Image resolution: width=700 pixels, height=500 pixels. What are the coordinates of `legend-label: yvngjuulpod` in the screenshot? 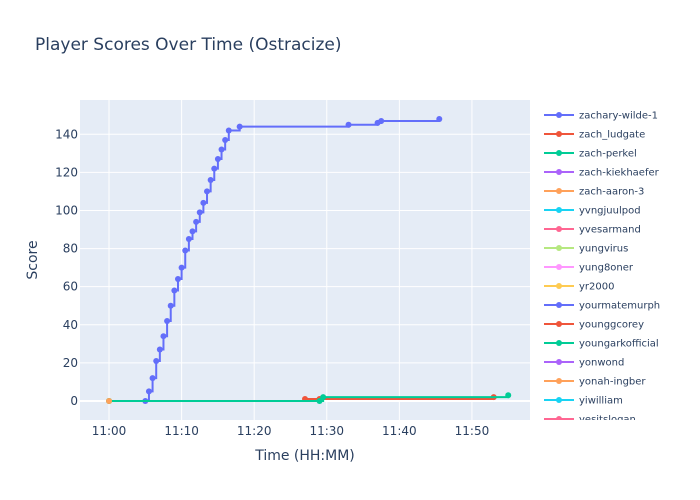 It's located at (610, 211).